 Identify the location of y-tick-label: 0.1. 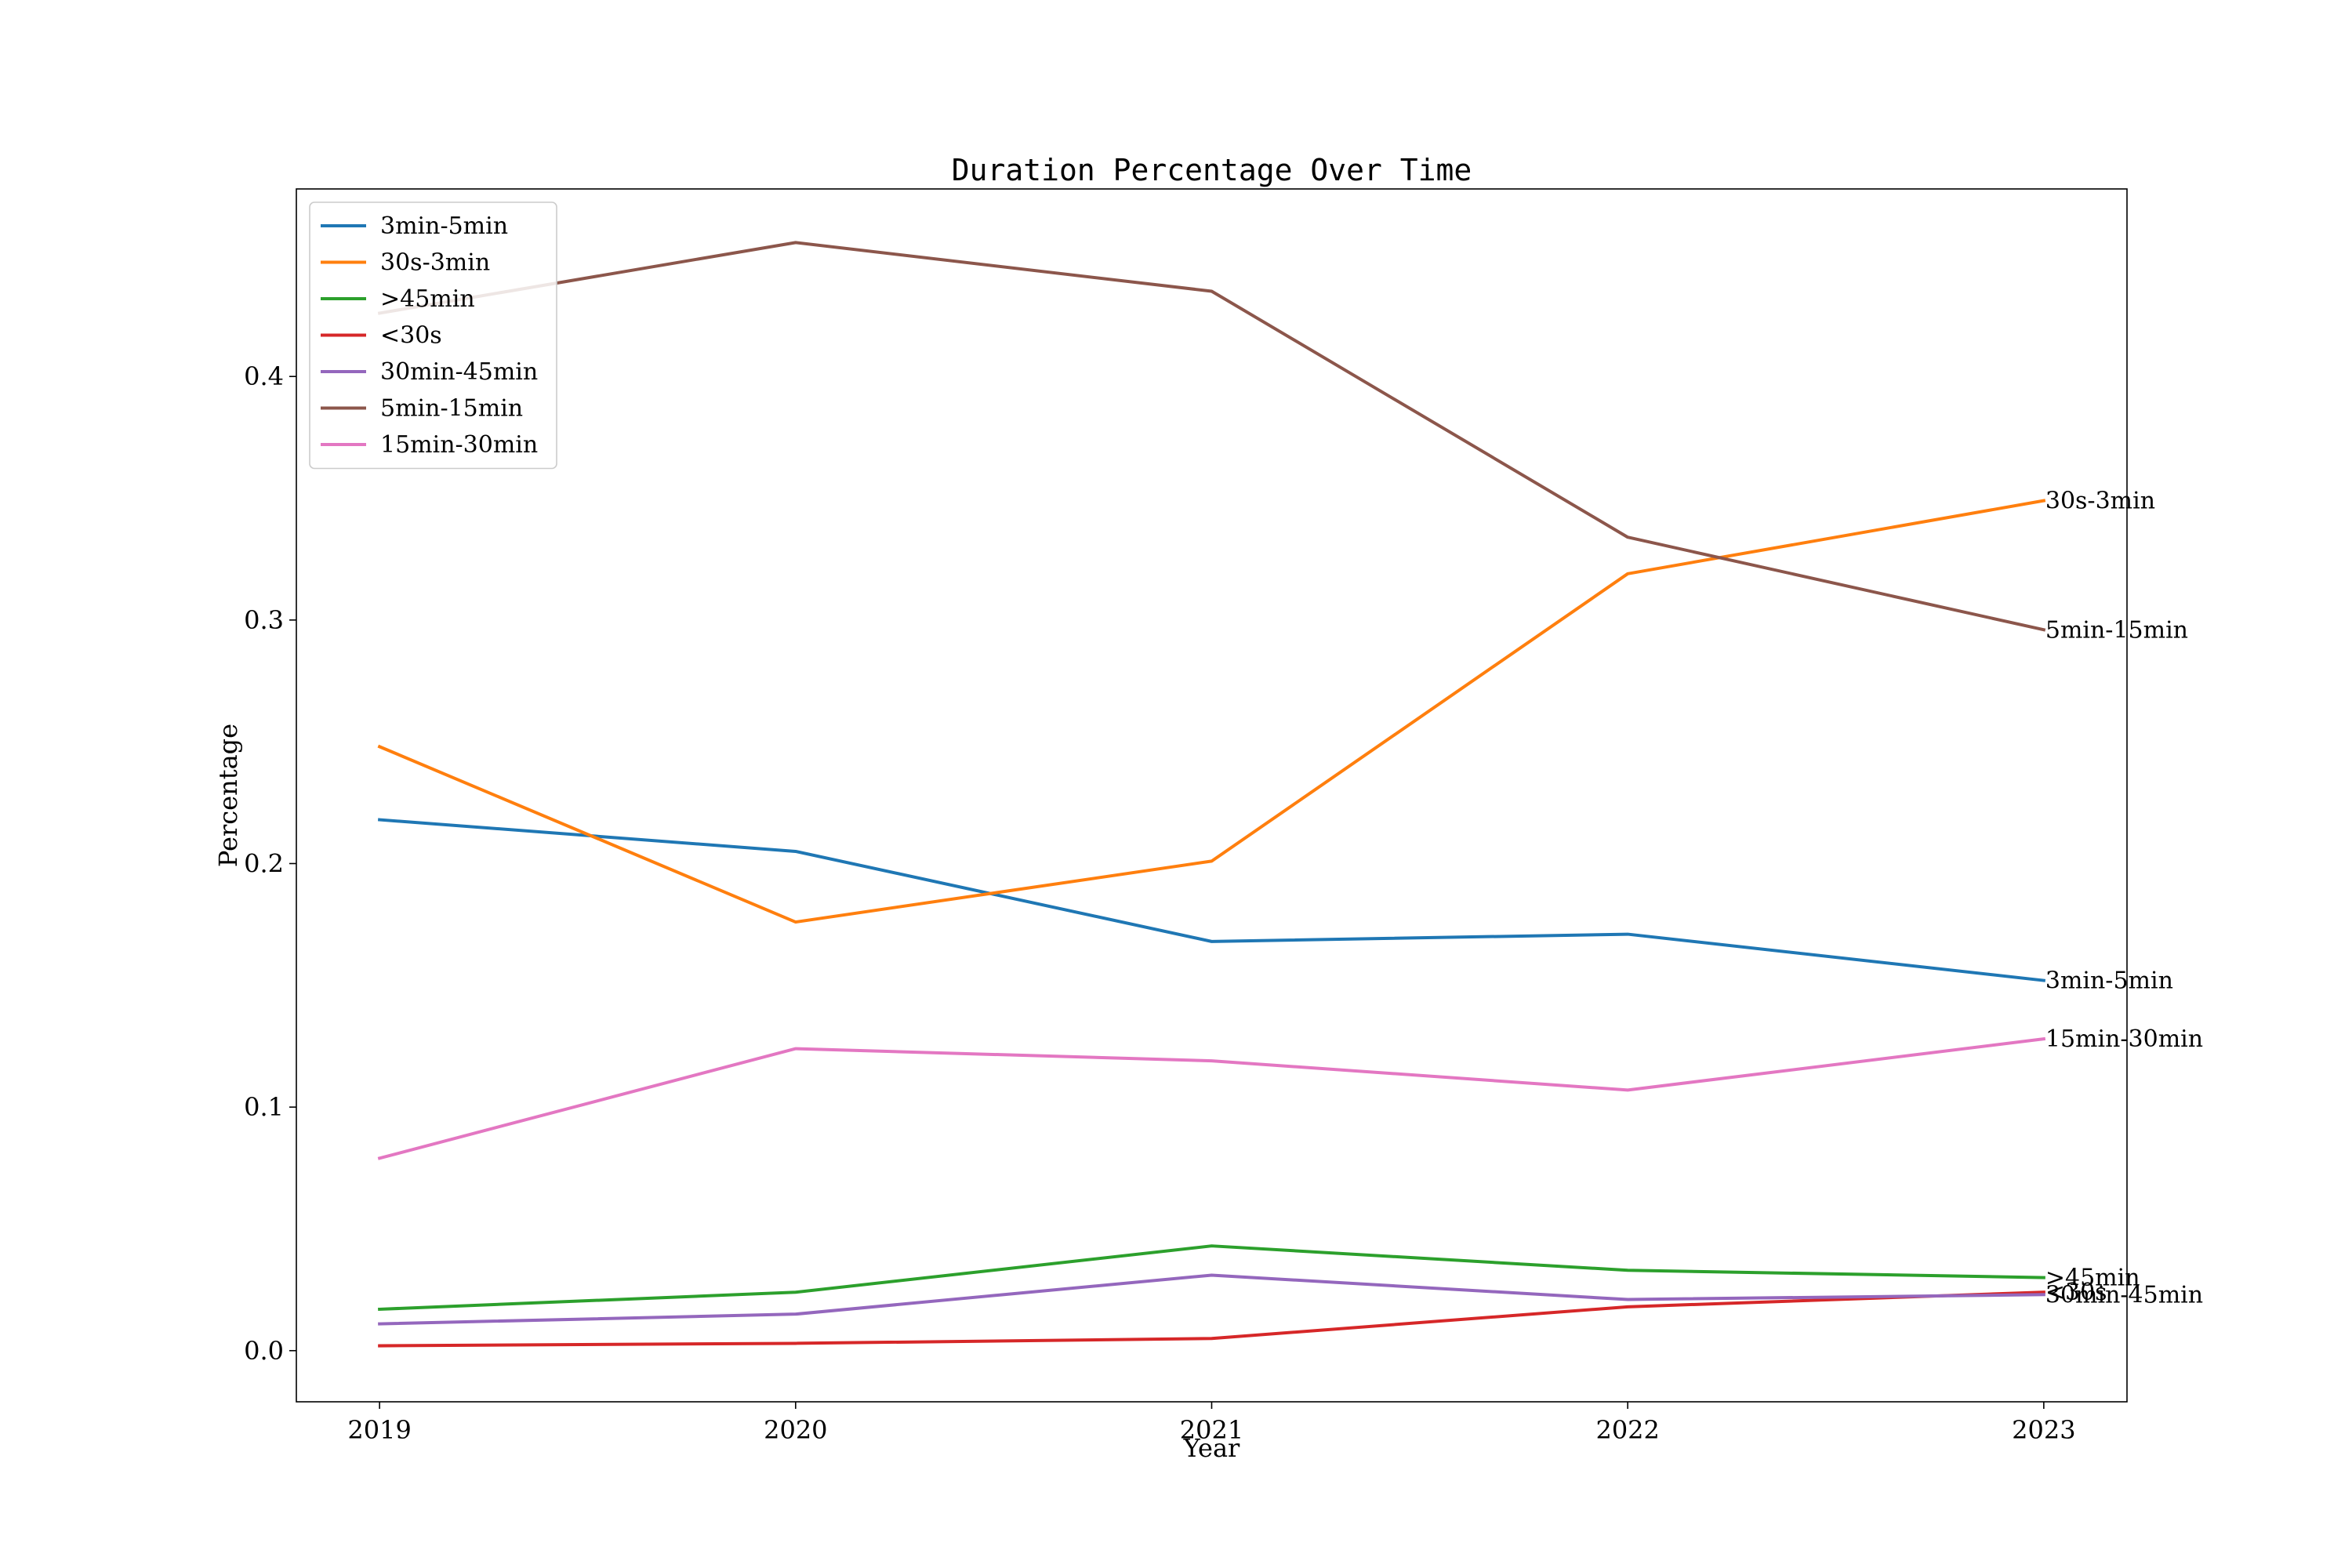
(264, 1107).